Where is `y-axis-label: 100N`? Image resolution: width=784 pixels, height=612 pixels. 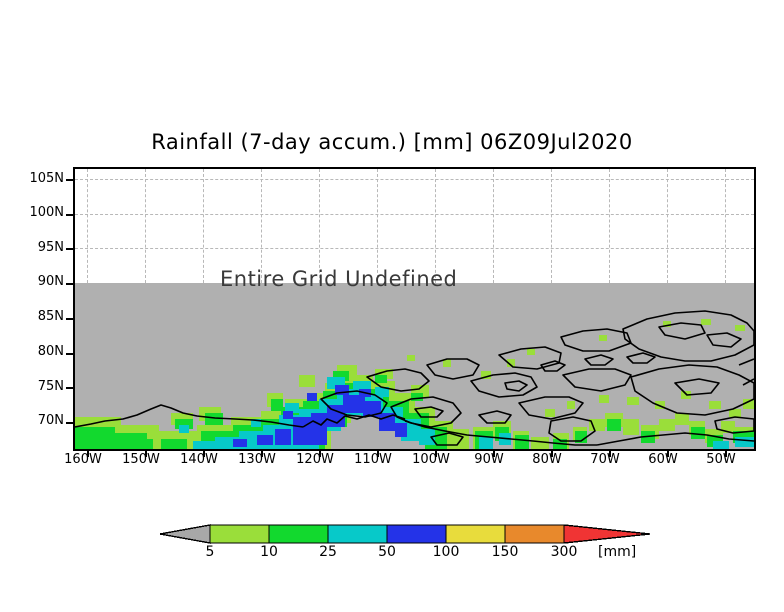
y-axis-label: 100N is located at coordinates (46, 212).